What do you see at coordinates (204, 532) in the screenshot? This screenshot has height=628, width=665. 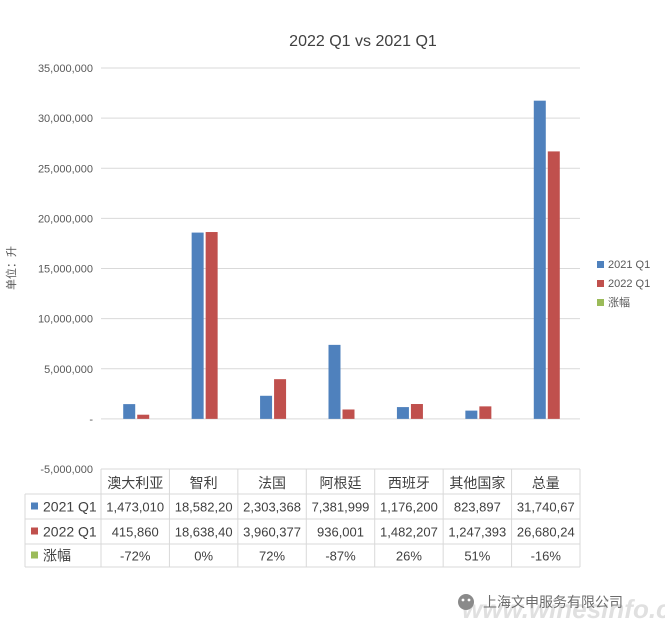 I see `data-label: 18,638,40` at bounding box center [204, 532].